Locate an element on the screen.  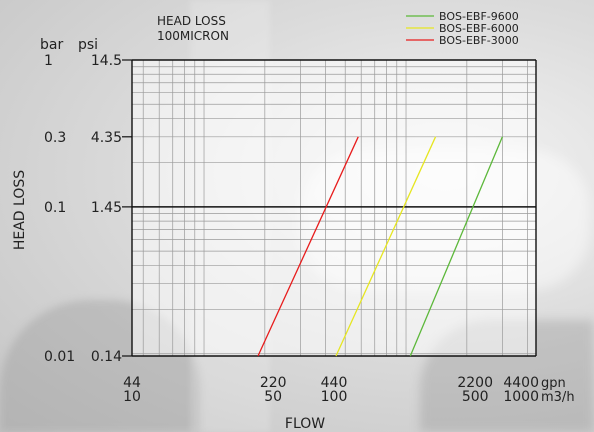
x-tick-label-m3h: 500 is located at coordinates (475, 397).